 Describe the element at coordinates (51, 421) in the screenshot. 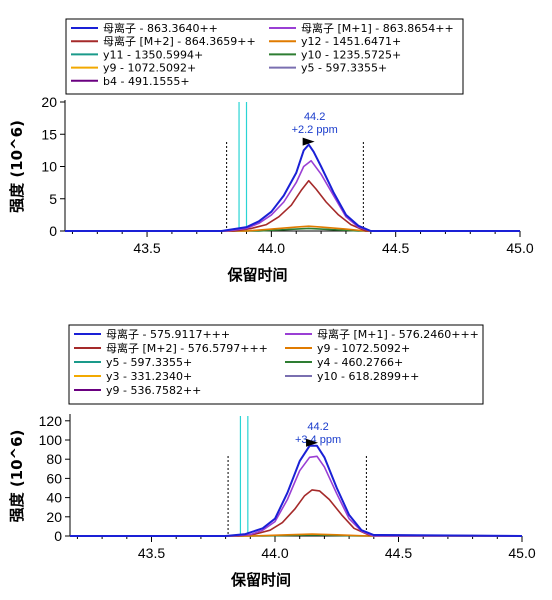

I see `y-tick-label: 120` at that location.